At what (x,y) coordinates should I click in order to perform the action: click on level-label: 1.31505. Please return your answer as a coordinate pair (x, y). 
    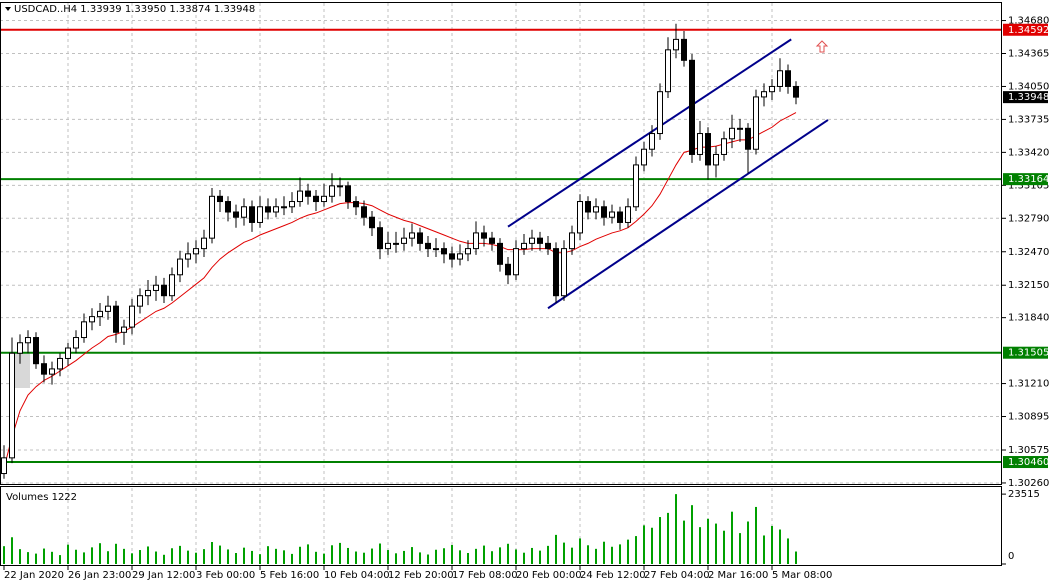
    Looking at the image, I should click on (1028, 353).